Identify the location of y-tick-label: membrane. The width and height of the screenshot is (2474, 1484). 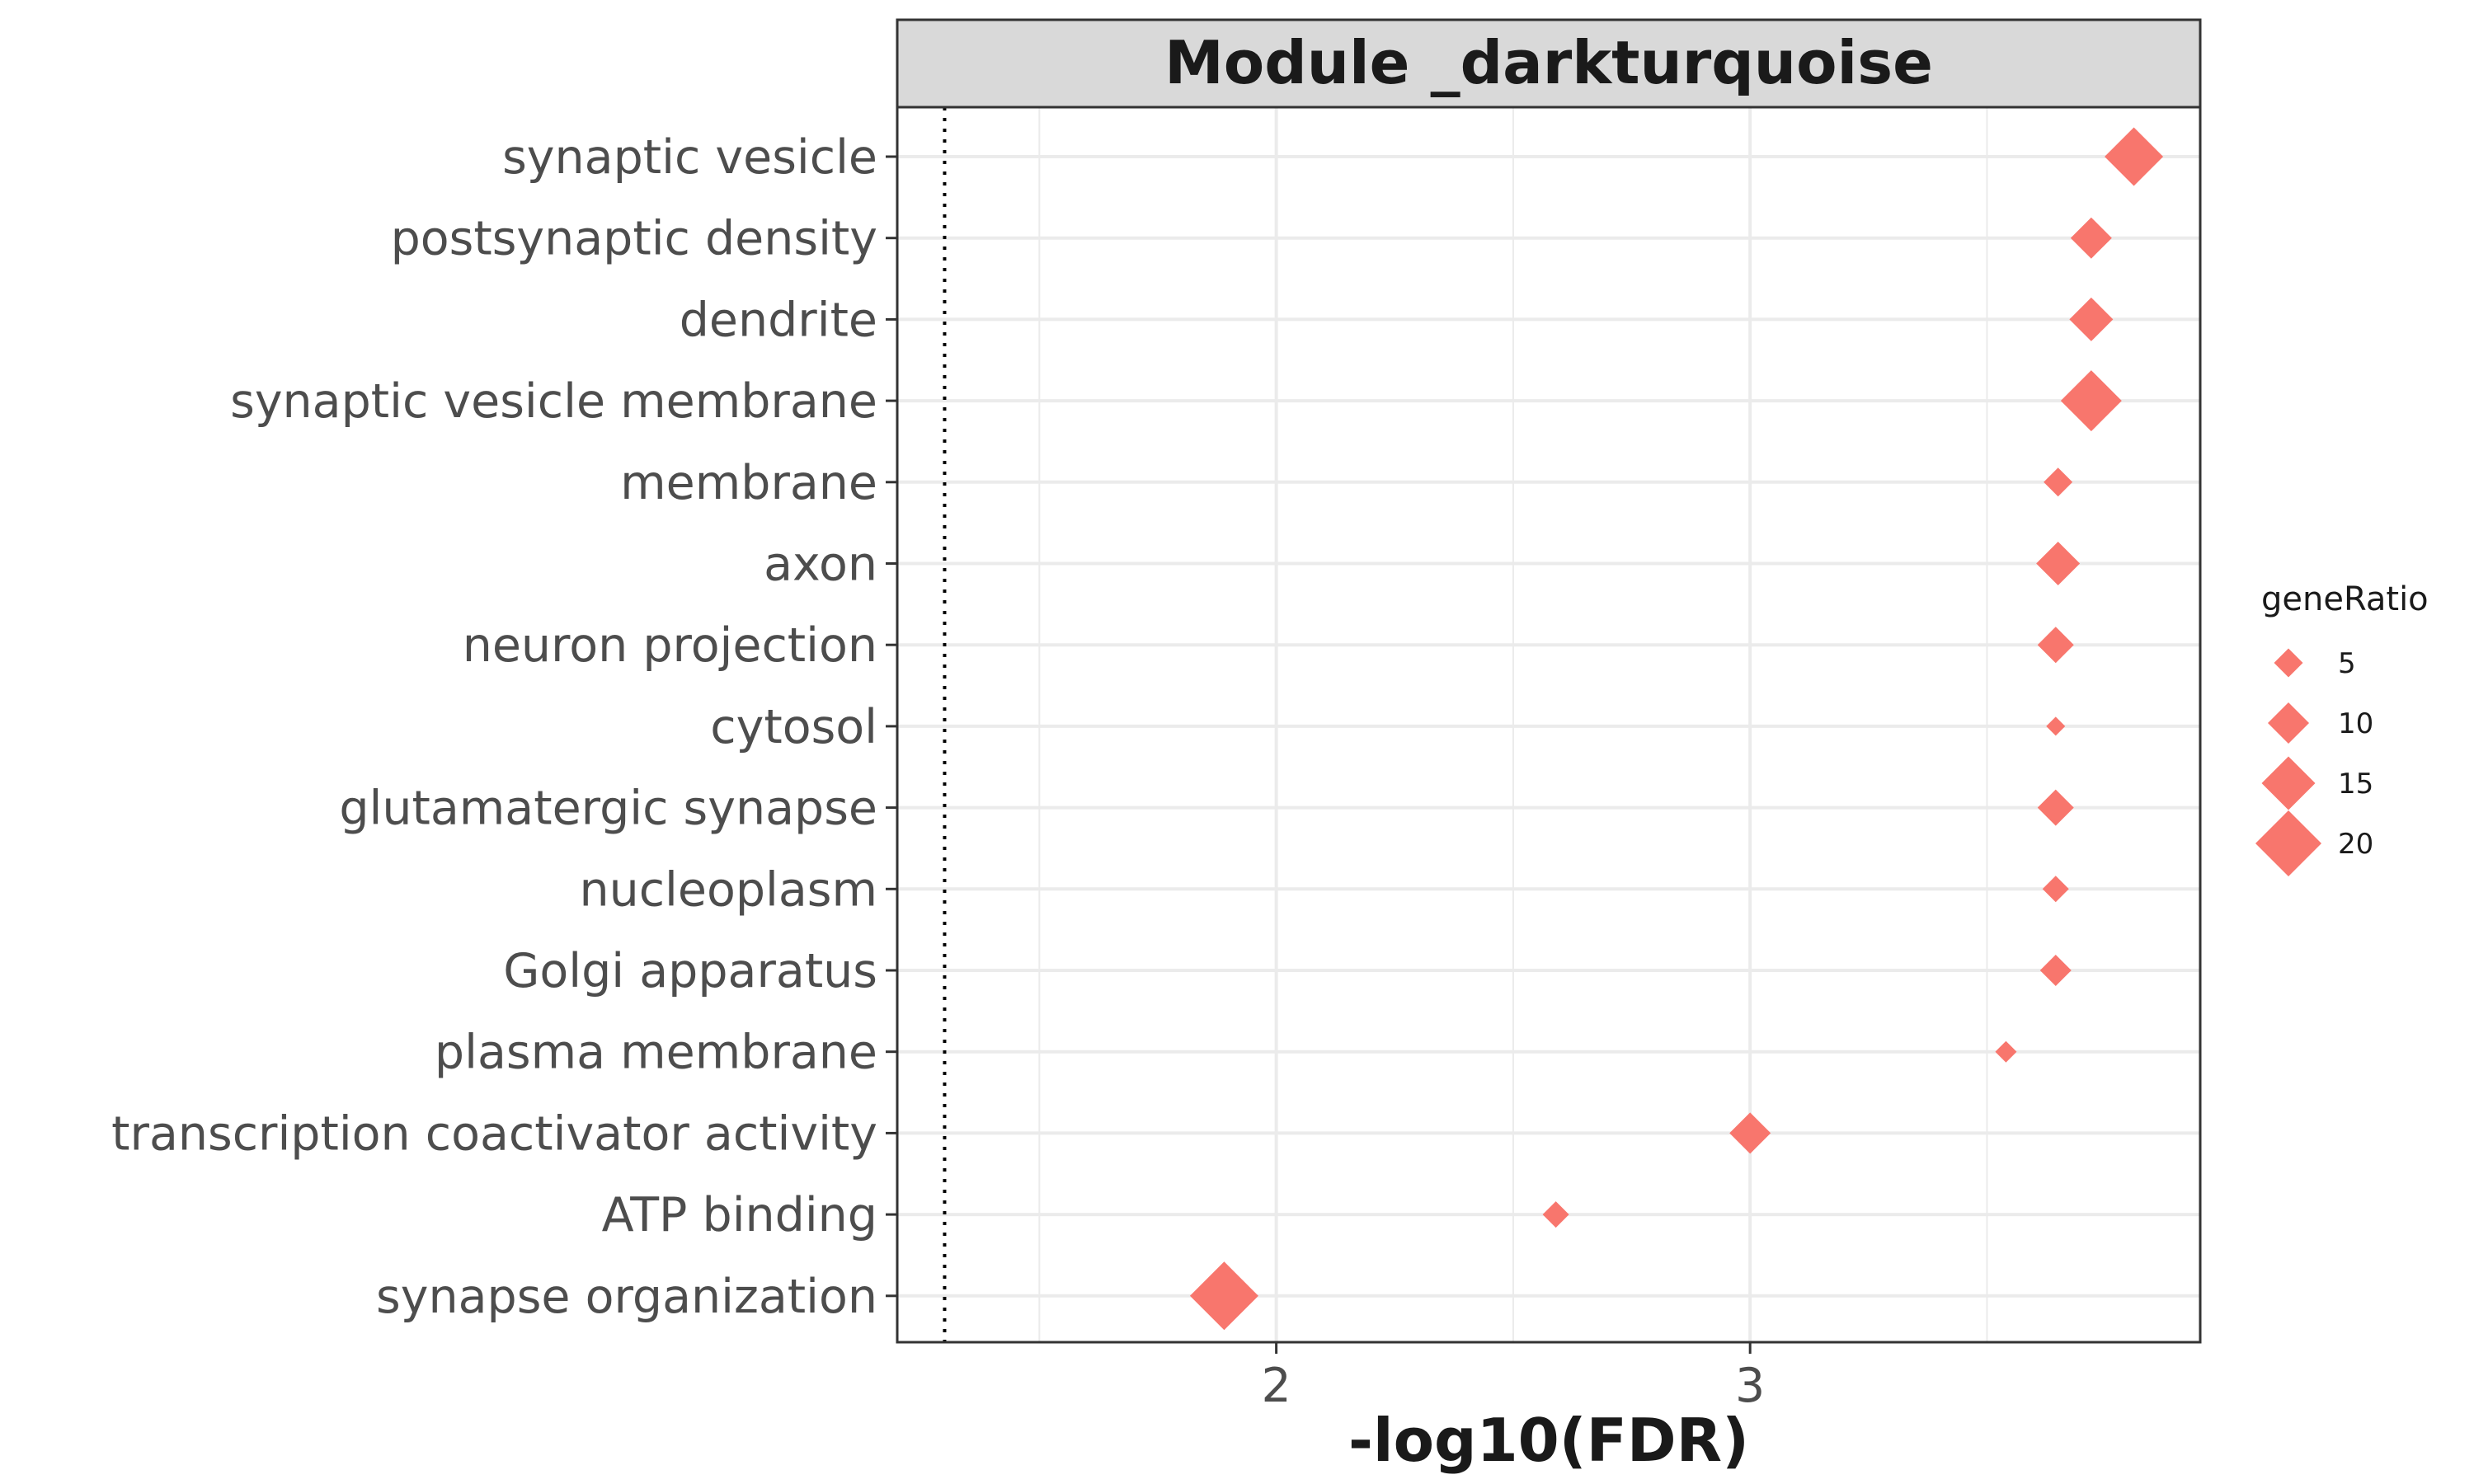
(748, 483).